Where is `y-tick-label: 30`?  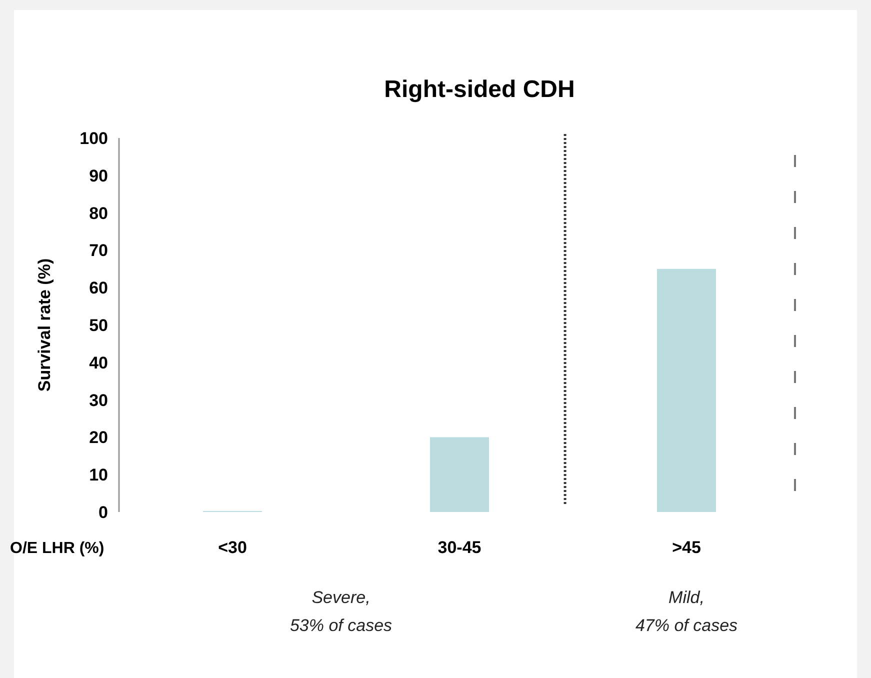 y-tick-label: 30 is located at coordinates (98, 400).